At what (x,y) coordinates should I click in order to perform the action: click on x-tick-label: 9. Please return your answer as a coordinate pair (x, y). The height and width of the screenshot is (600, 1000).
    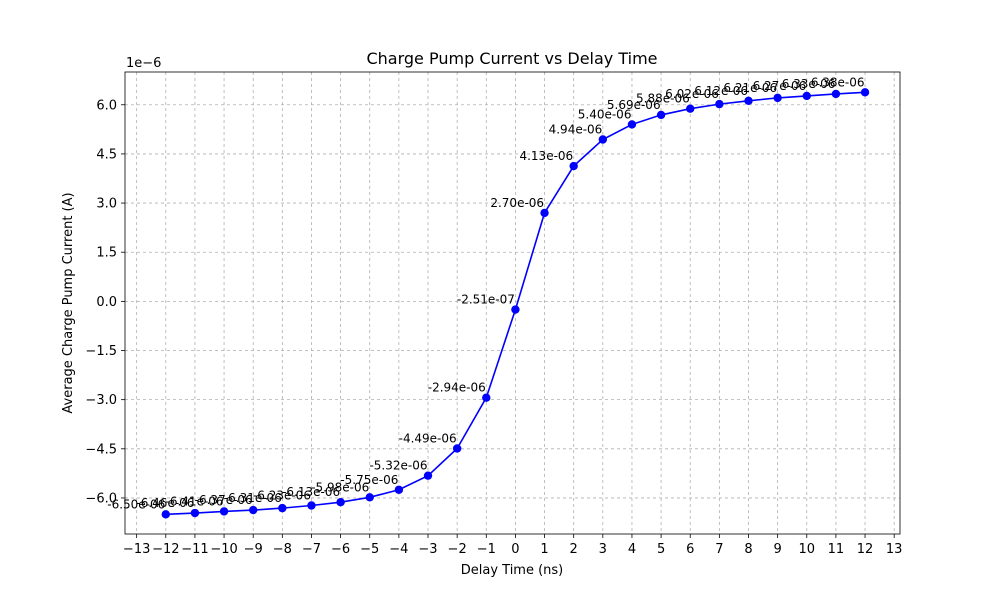
    Looking at the image, I should click on (777, 549).